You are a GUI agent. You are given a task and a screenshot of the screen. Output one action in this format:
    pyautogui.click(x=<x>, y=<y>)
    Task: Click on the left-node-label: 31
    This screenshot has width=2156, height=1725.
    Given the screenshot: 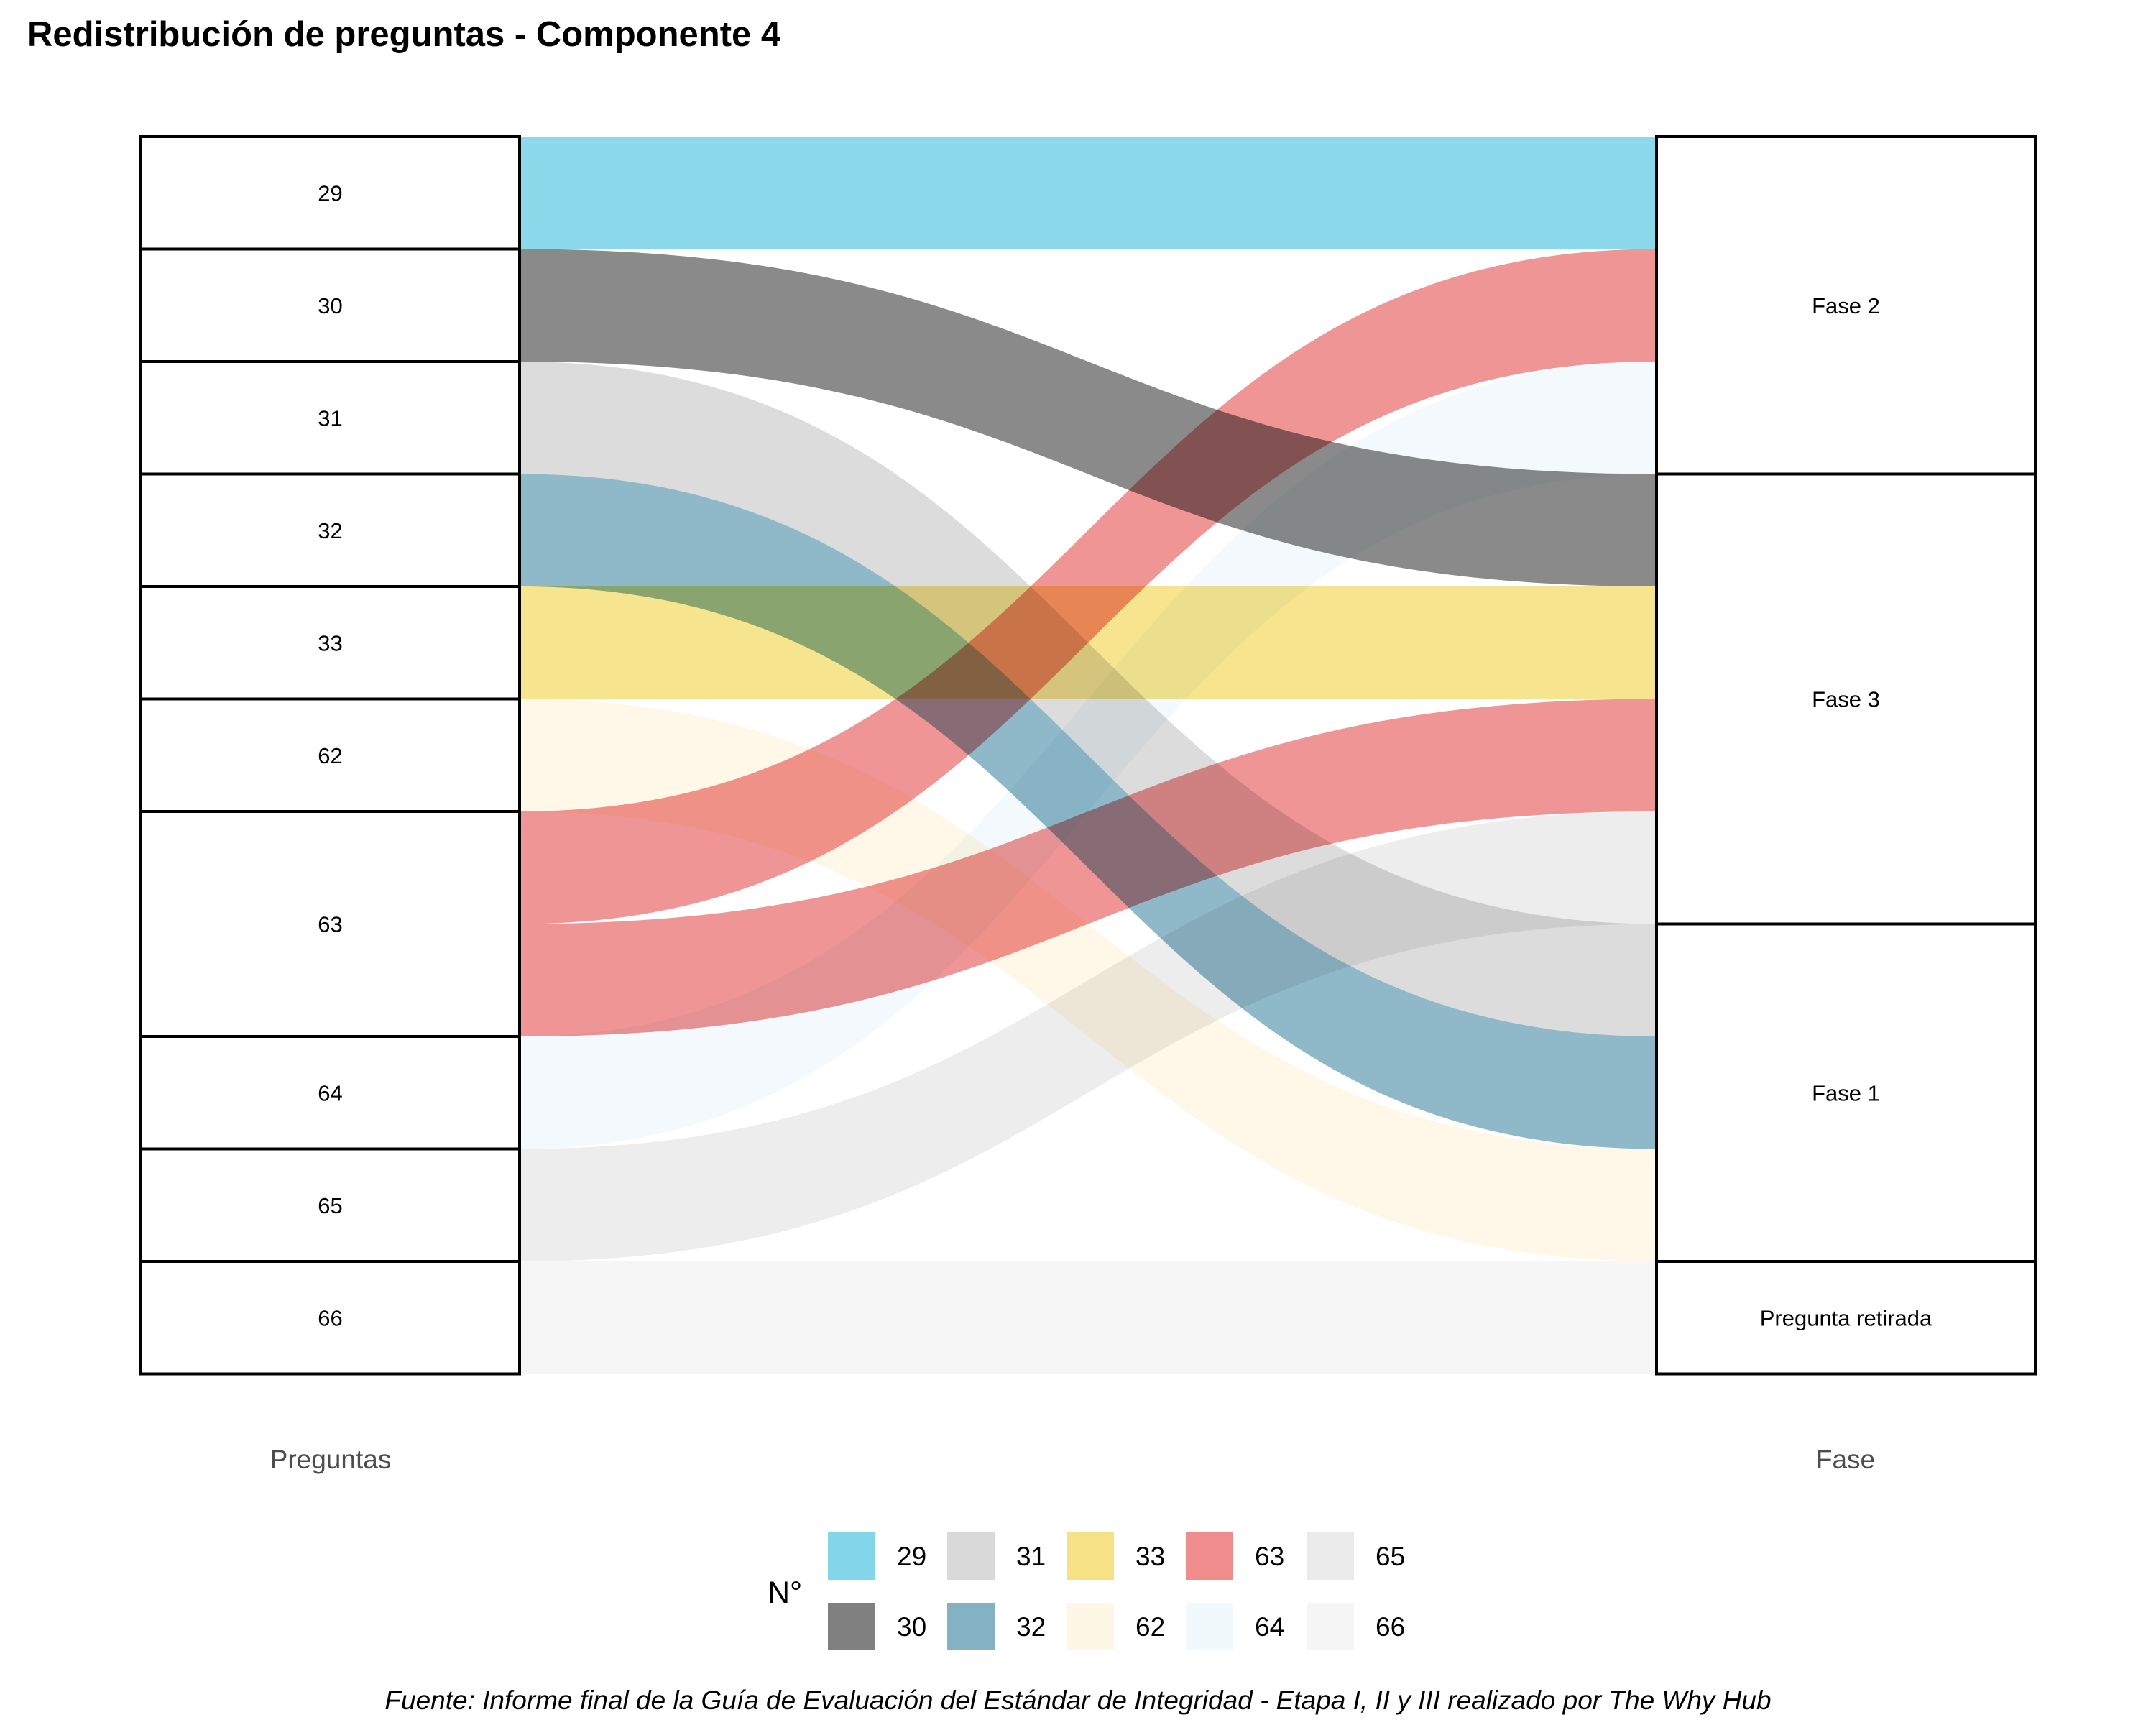 What is the action you would take?
    pyautogui.click(x=330, y=418)
    